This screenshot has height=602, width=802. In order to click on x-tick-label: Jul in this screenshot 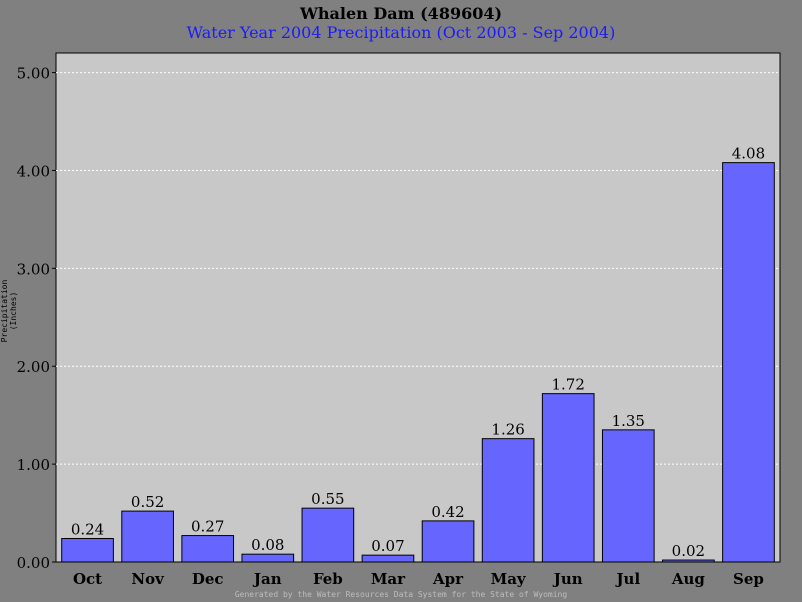, I will do `click(627, 579)`.